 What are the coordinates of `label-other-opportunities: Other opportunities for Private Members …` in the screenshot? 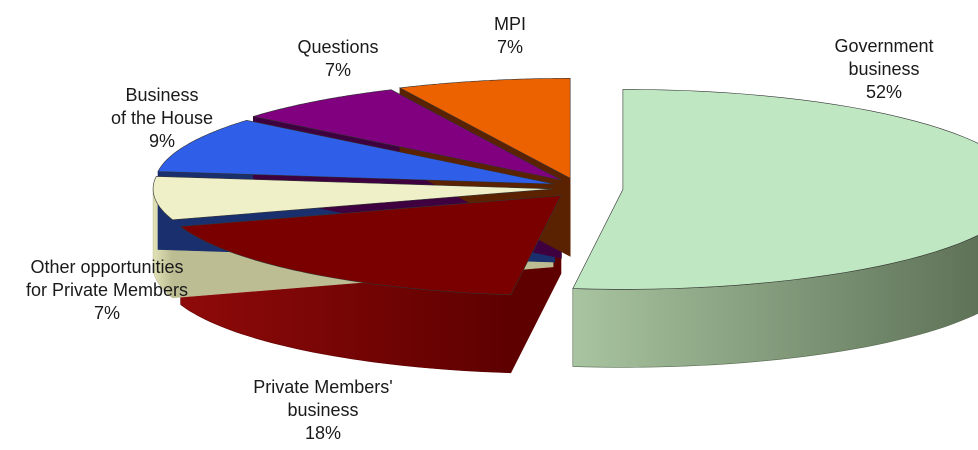 It's located at (107, 290).